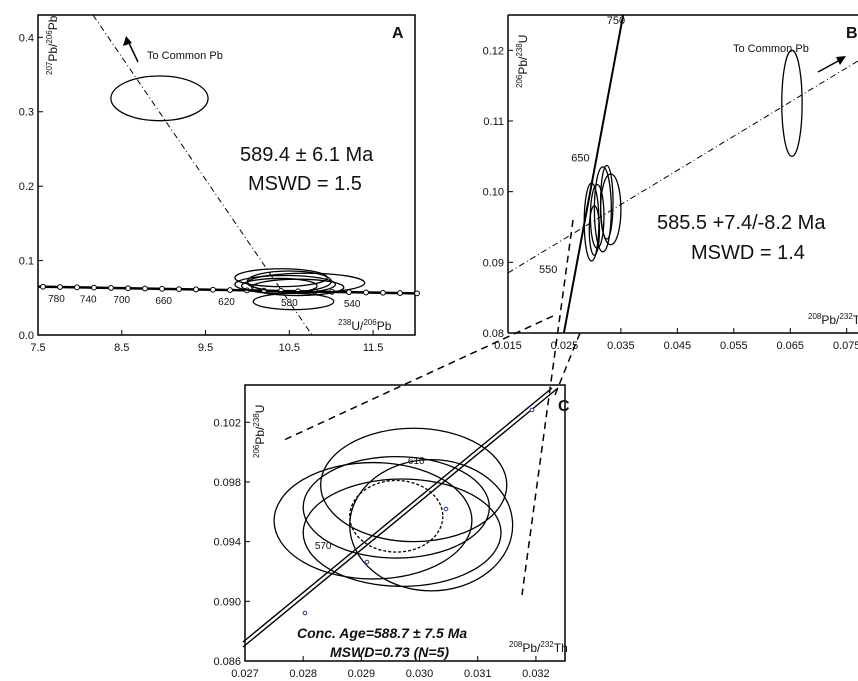 Image resolution: width=858 pixels, height=681 pixels. What do you see at coordinates (508, 346) in the screenshot?
I see `panel-b-x-tick-label: 0.015` at bounding box center [508, 346].